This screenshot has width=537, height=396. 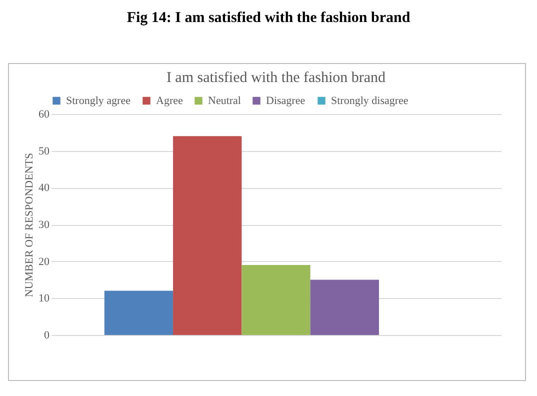 What do you see at coordinates (44, 188) in the screenshot?
I see `y-tick-label: 40` at bounding box center [44, 188].